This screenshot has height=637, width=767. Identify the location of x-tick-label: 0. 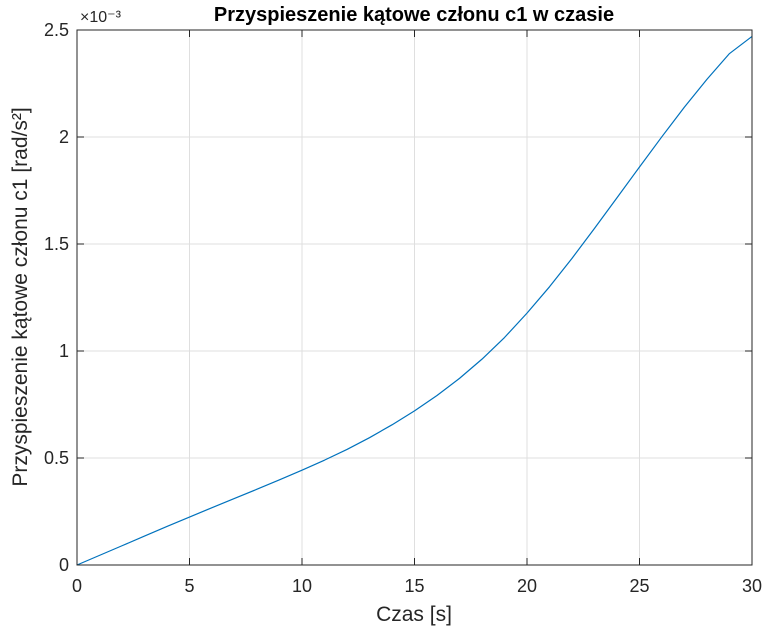
(77, 586).